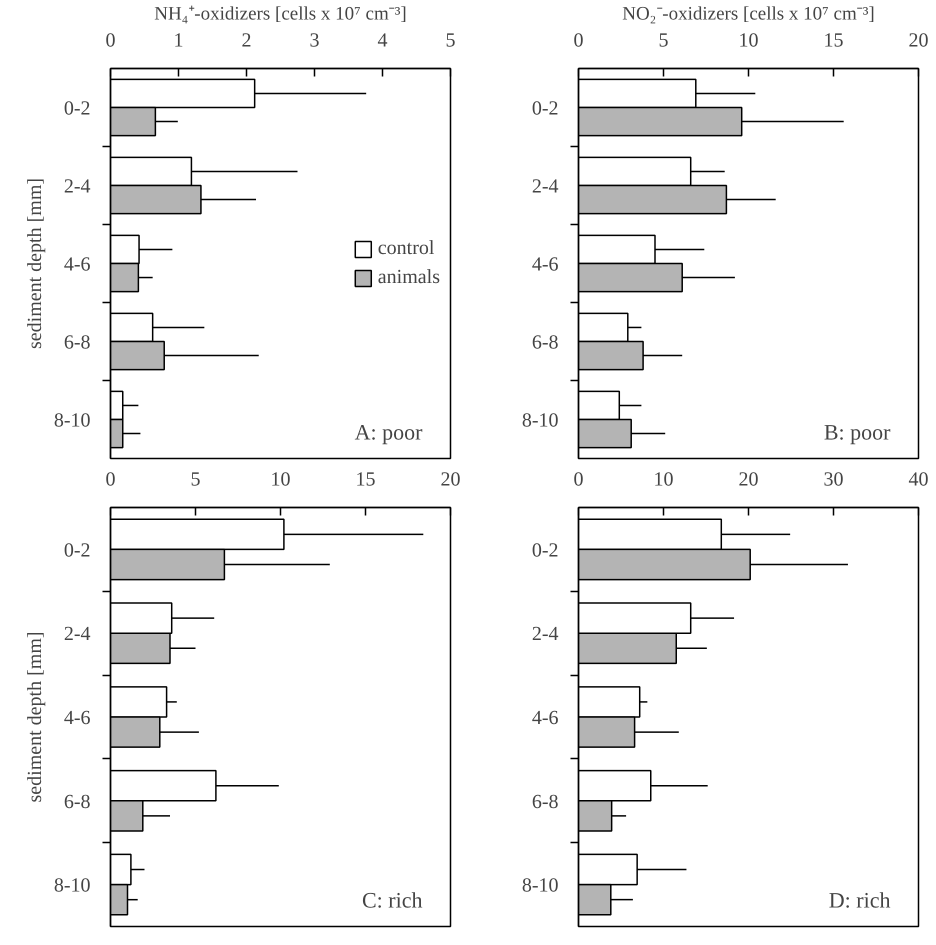 This screenshot has height=945, width=936. Describe the element at coordinates (280, 14) in the screenshot. I see `x-axis-title: NH₄⁺-oxidizers [cells x 10⁷ cm⁻³]` at that location.